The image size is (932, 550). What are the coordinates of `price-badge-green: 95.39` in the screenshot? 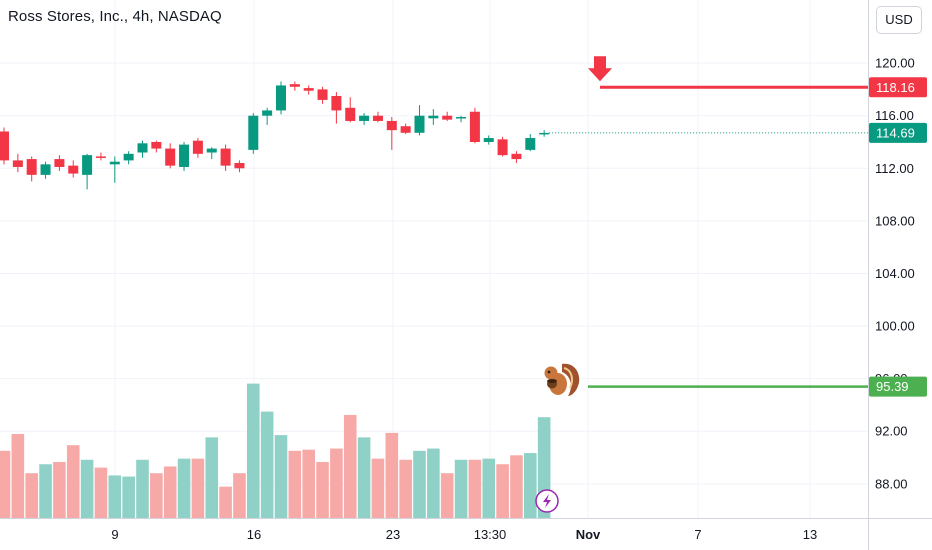 It's located at (898, 386).